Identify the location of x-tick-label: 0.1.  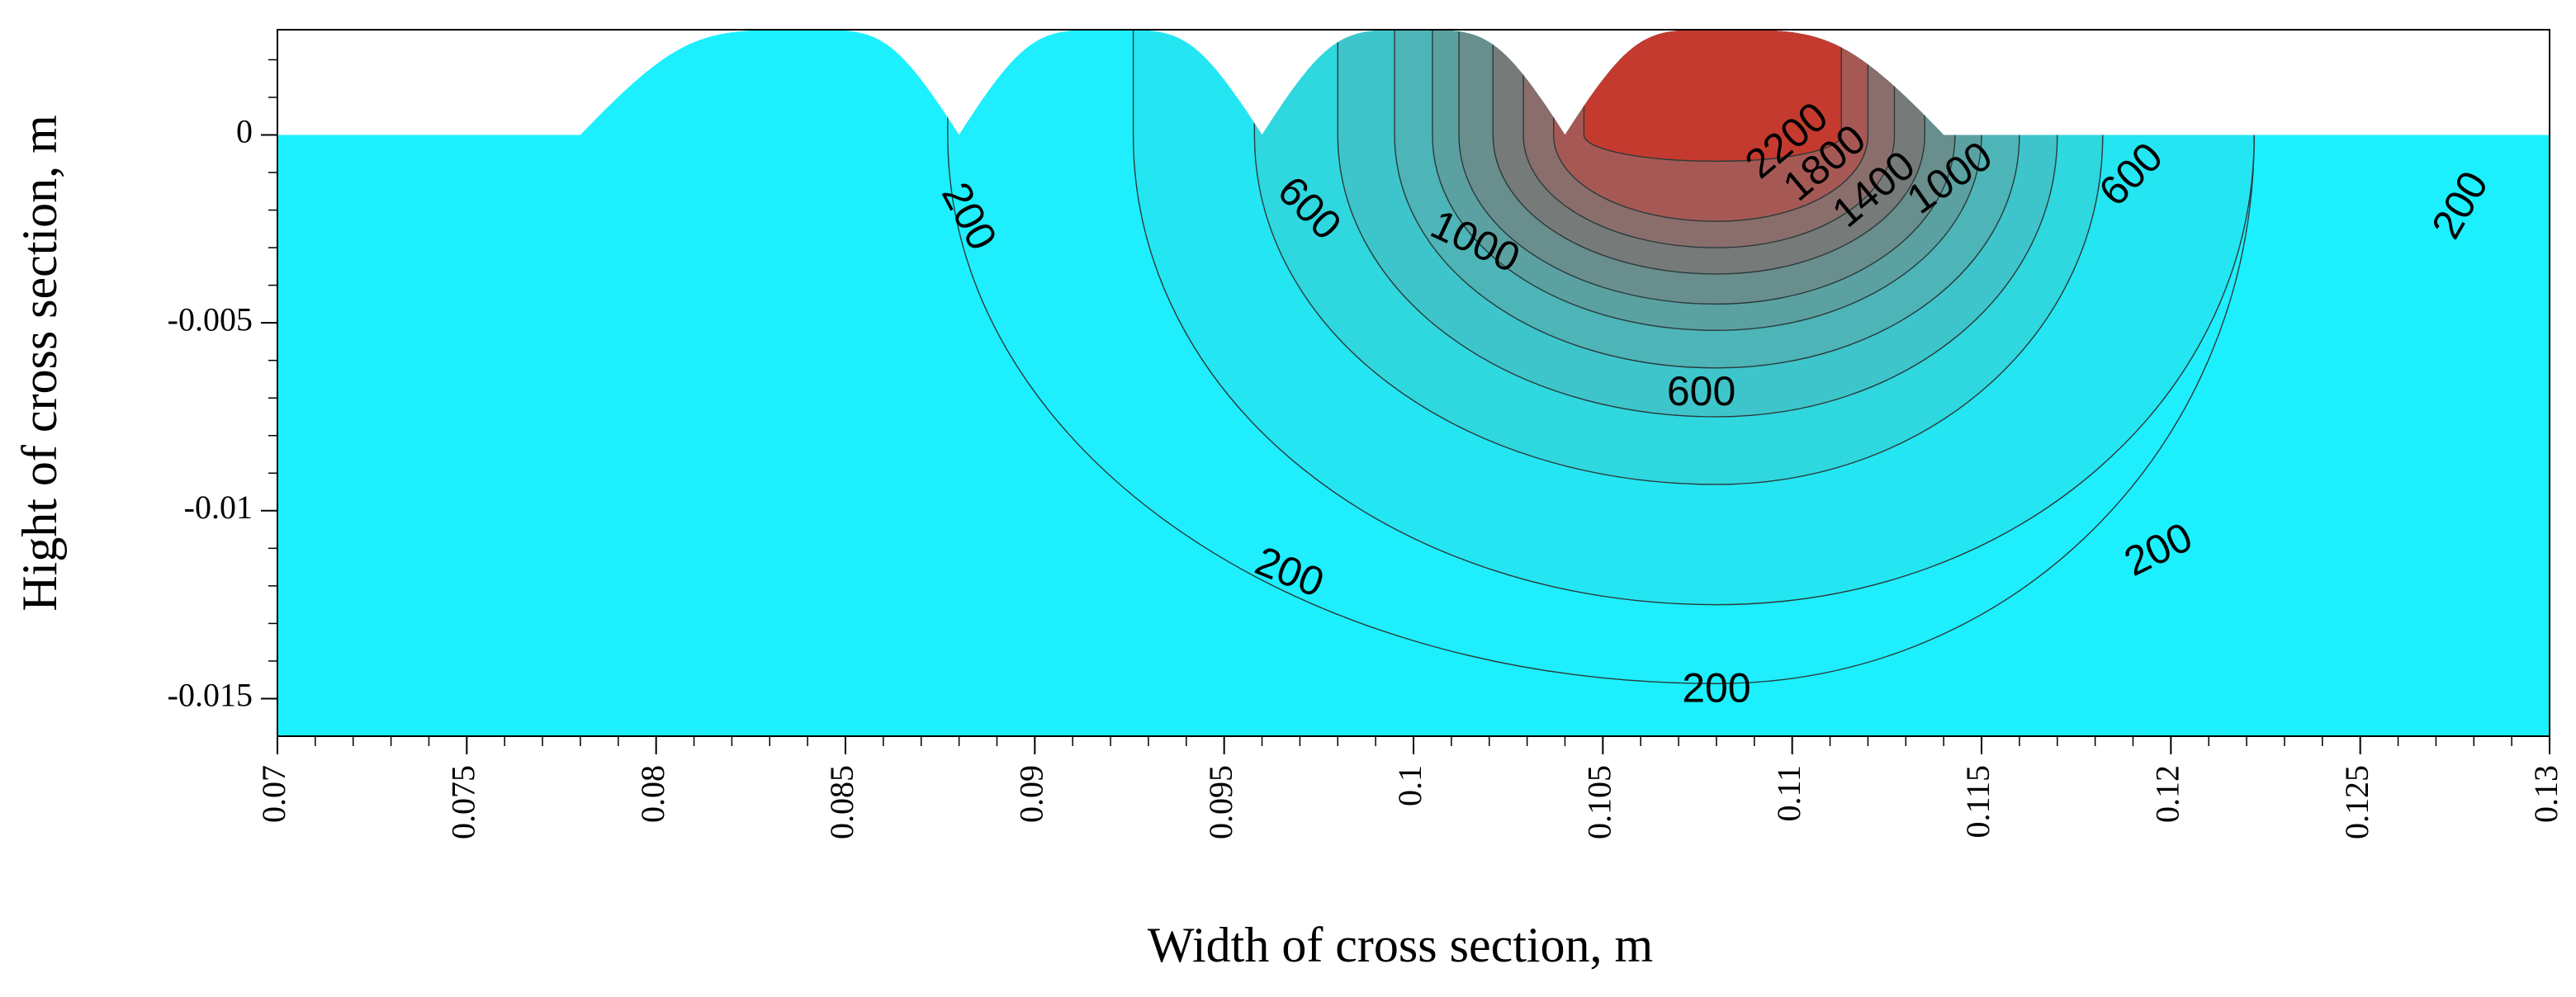
(1409, 785).